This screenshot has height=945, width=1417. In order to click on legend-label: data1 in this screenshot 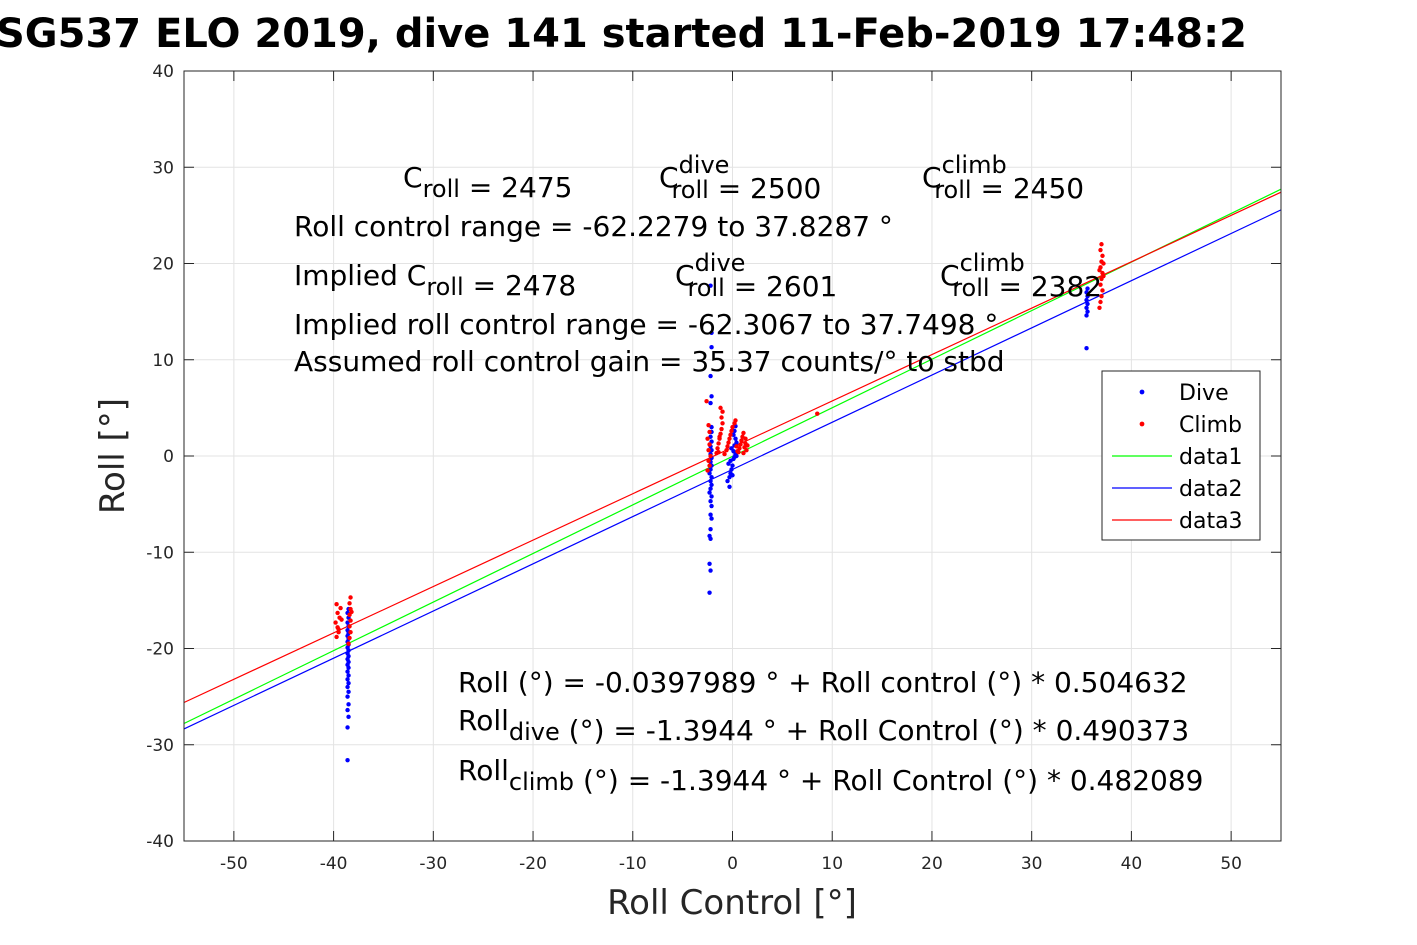, I will do `click(1211, 457)`.